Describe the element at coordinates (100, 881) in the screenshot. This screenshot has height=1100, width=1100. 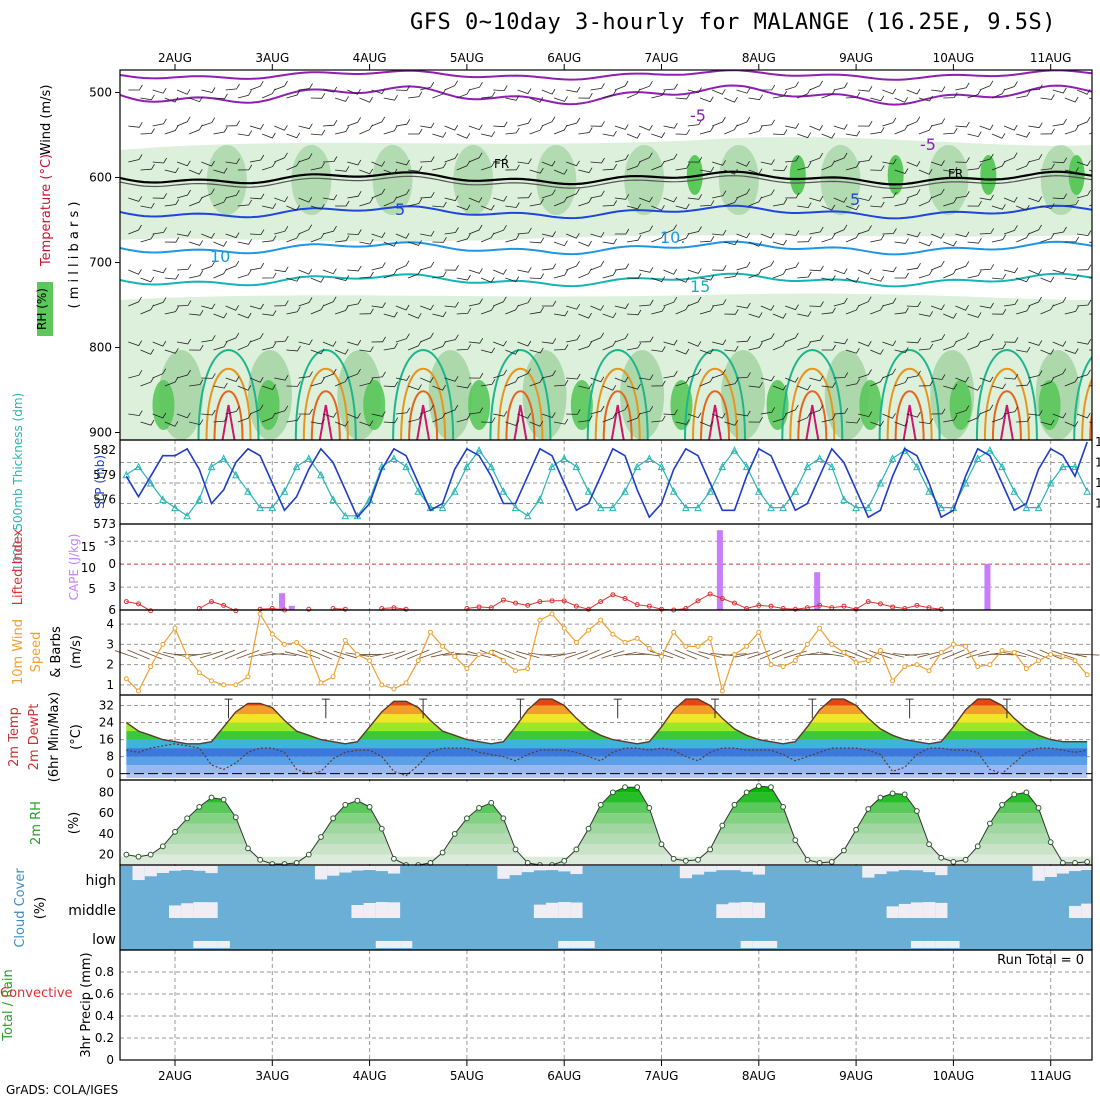
I see `cloud-level-label: high` at that location.